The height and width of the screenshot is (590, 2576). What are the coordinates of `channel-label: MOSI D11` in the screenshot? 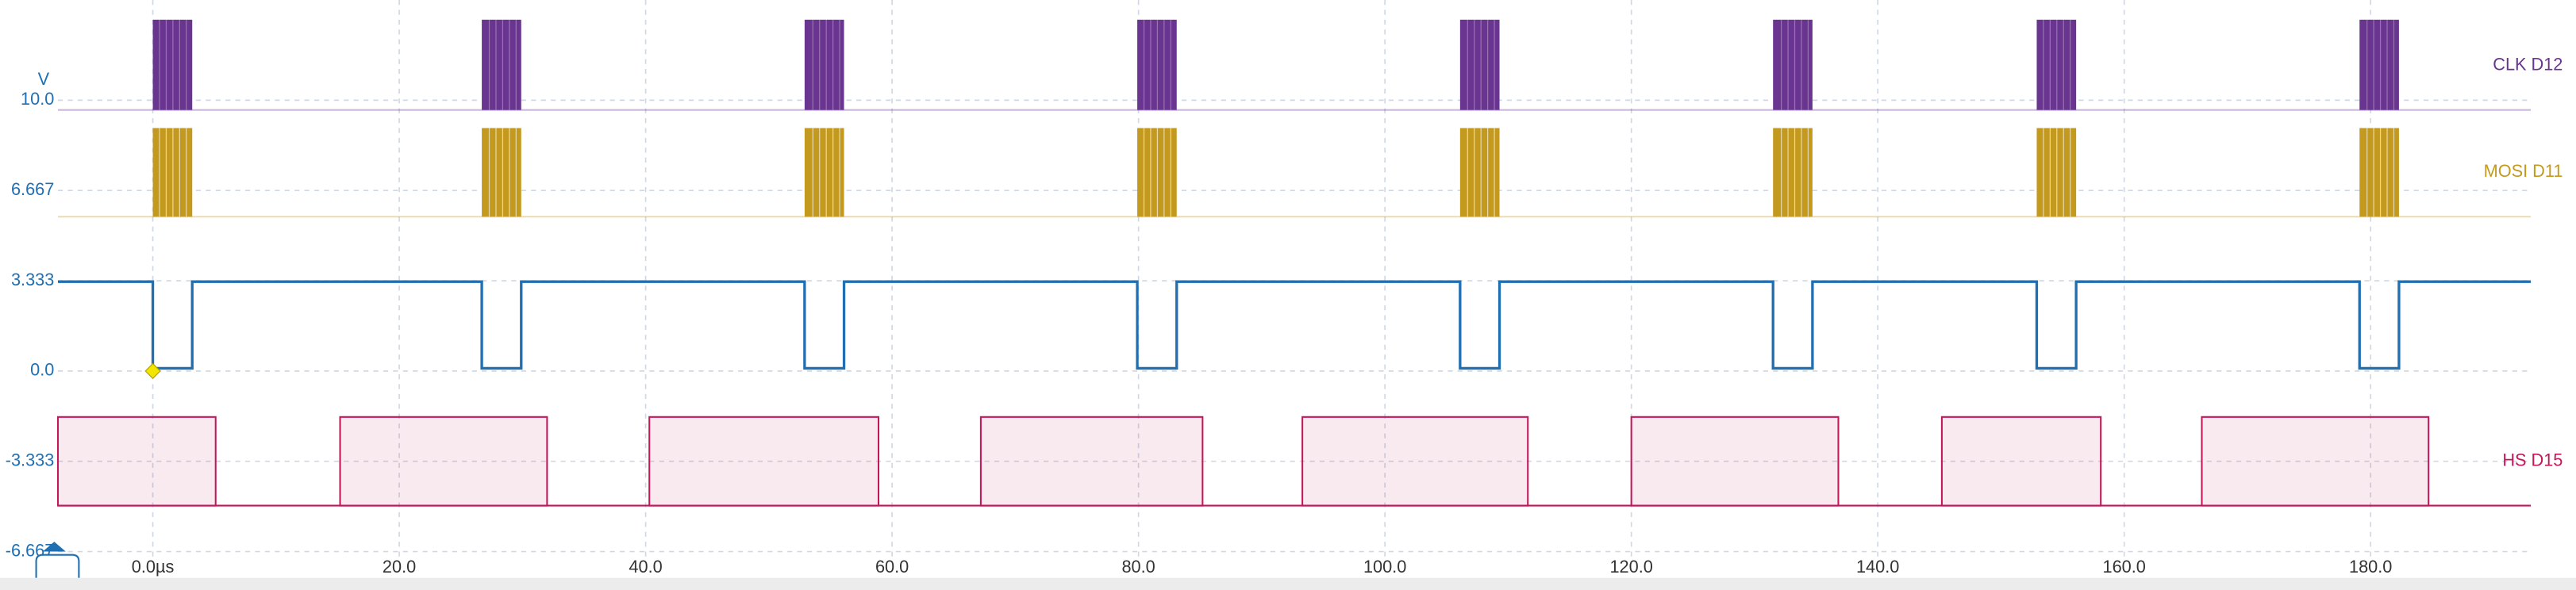 It's located at (2523, 171).